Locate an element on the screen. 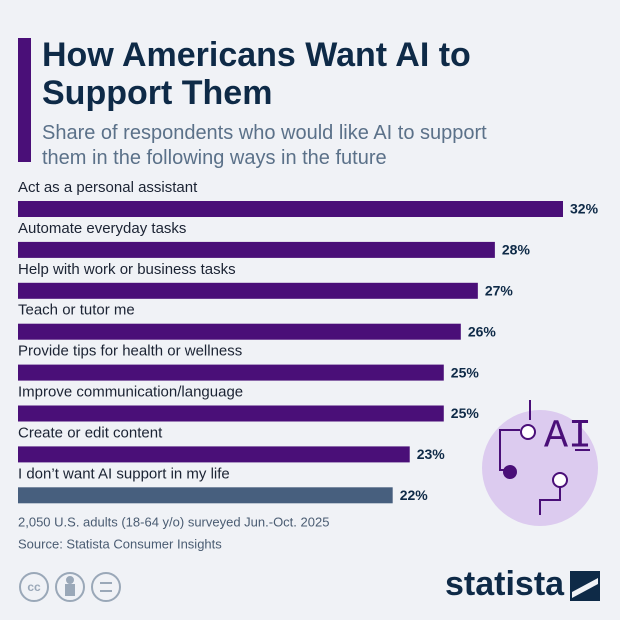  value-label: 26% is located at coordinates (482, 331).